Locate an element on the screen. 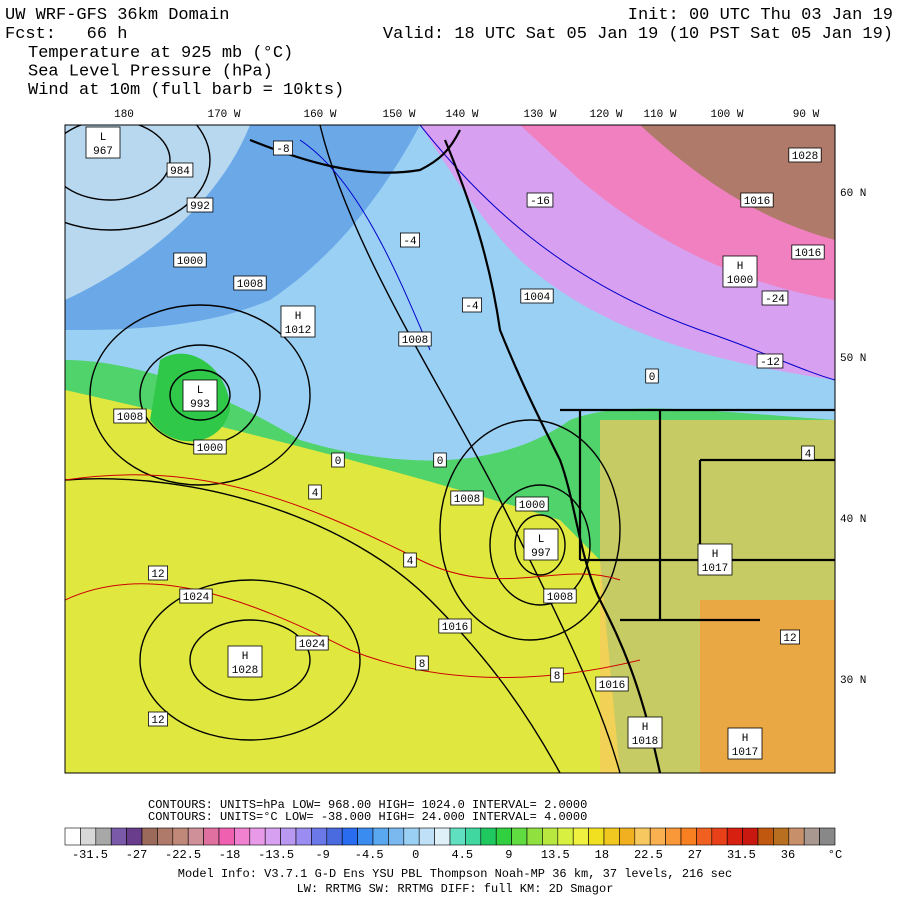 The image size is (900, 900). longitude-label: 100 W is located at coordinates (726, 115).